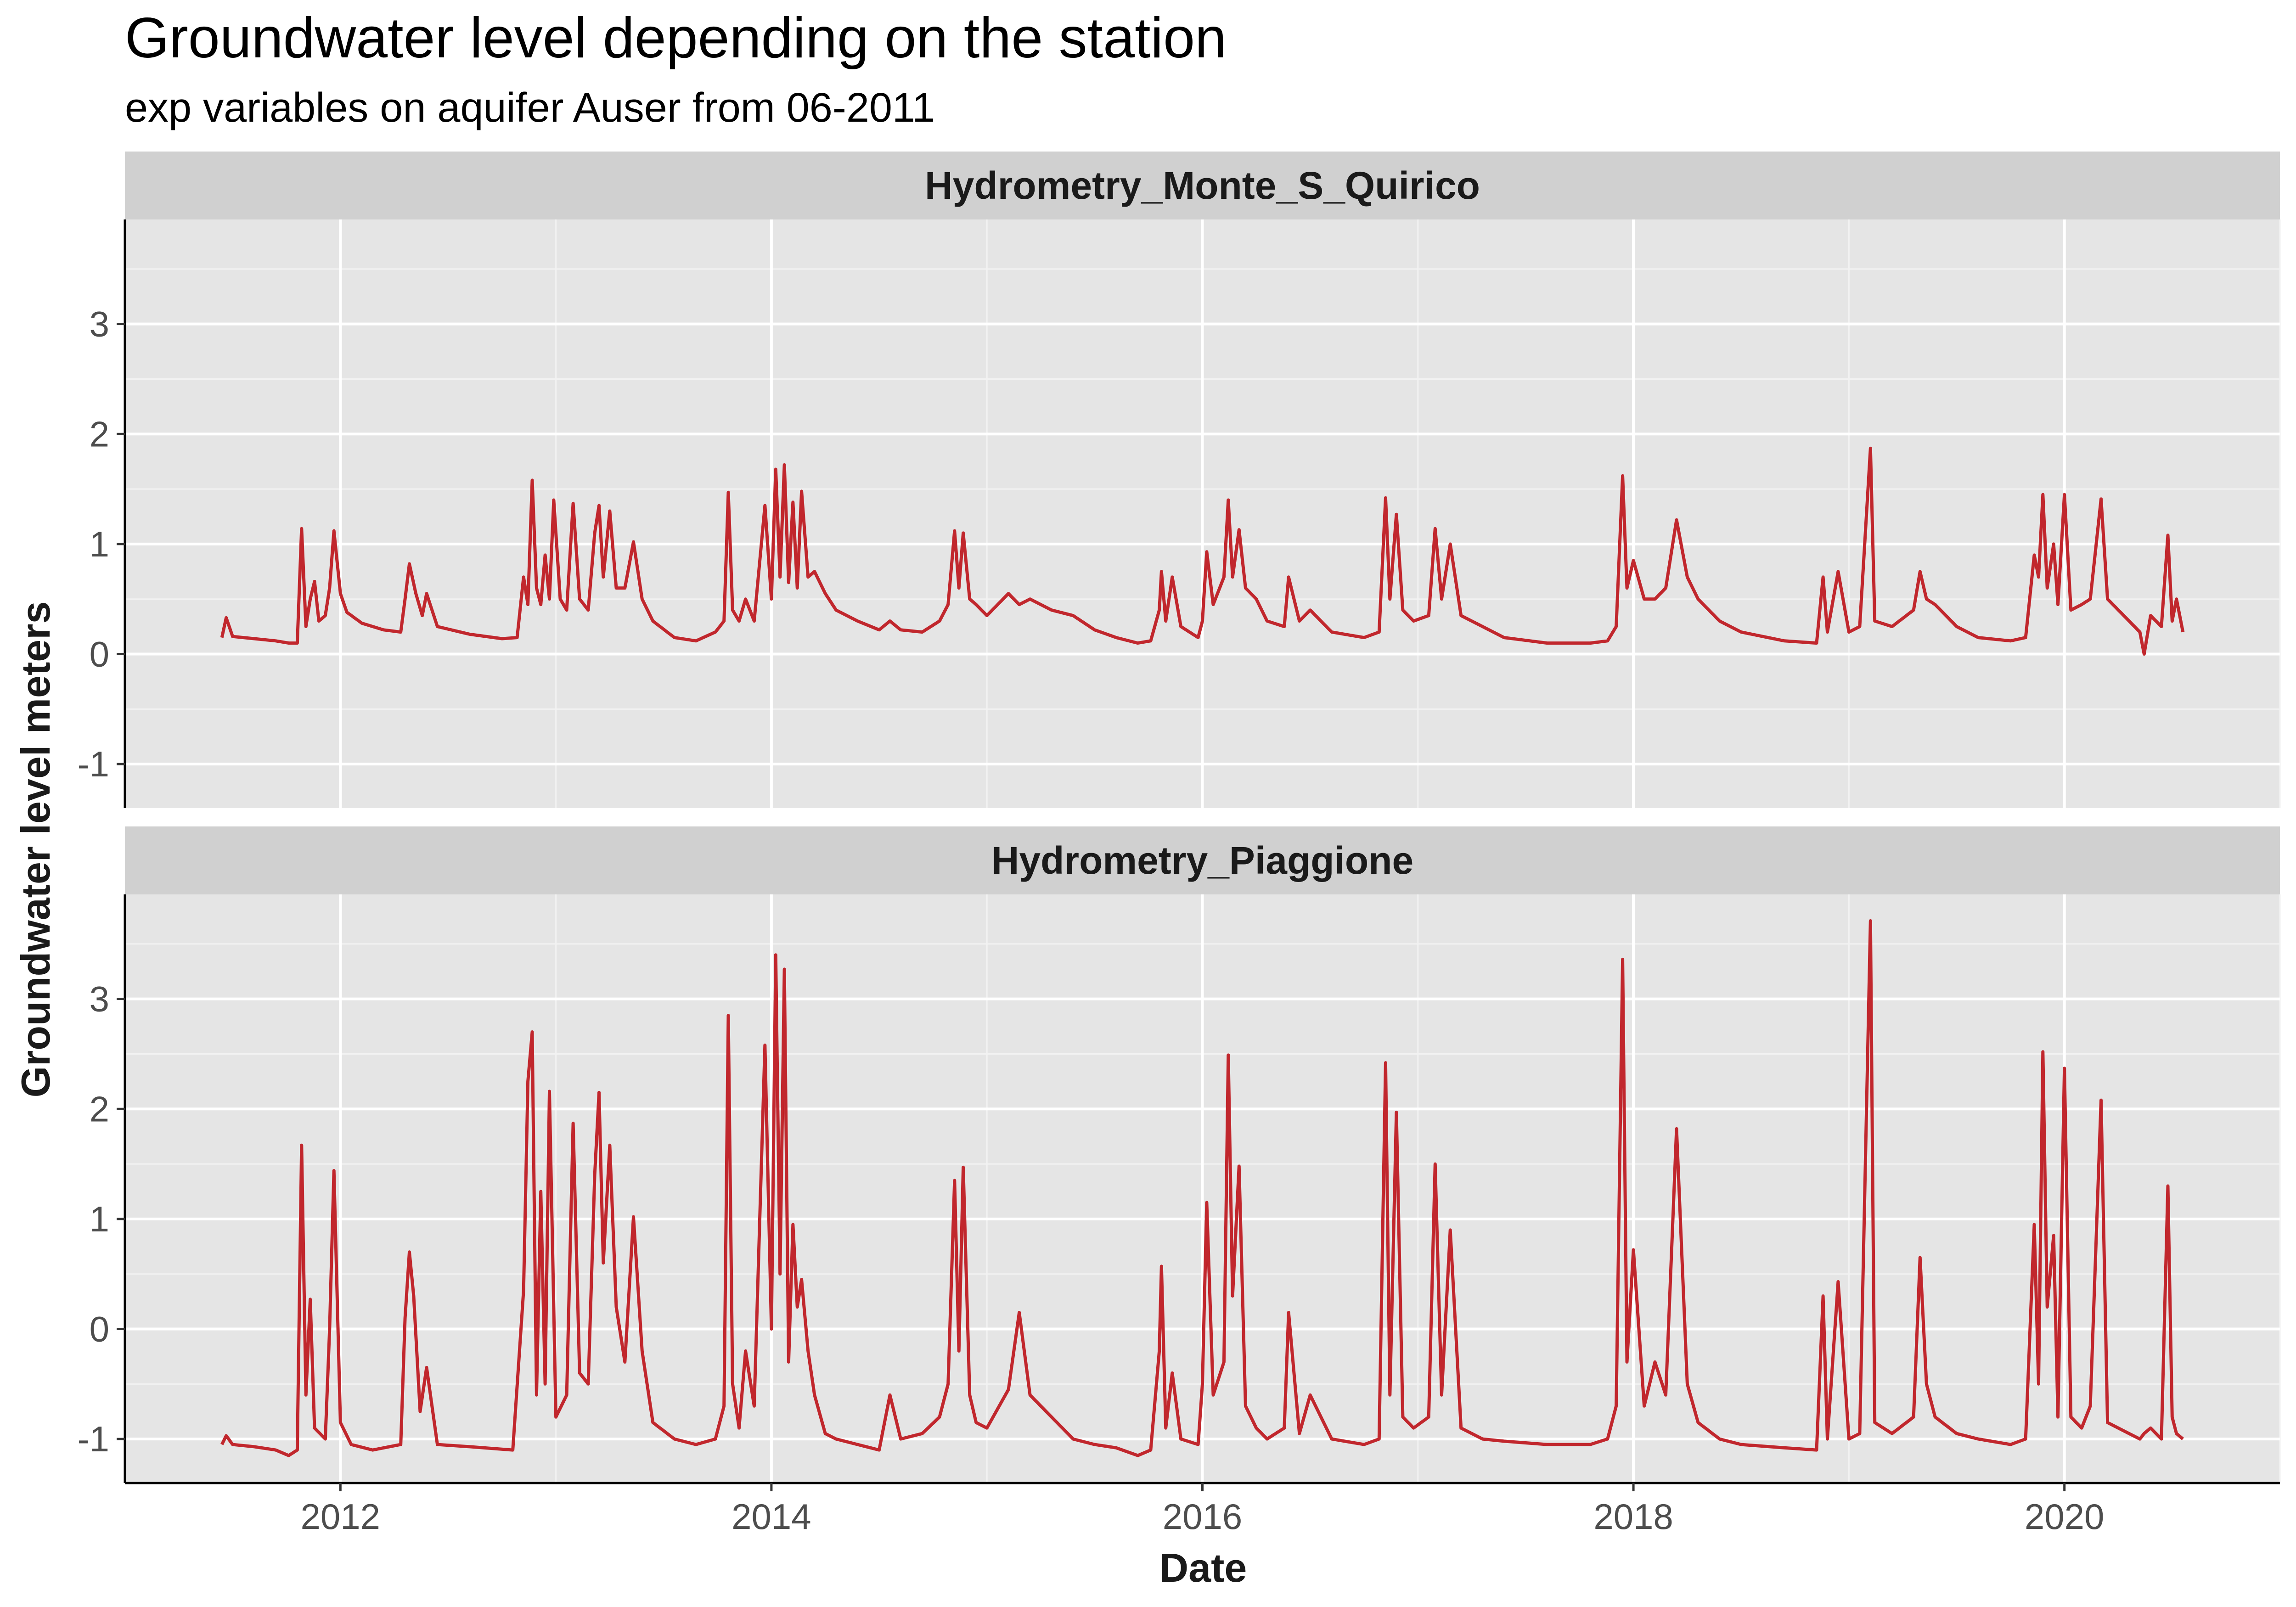 The width and height of the screenshot is (2296, 1607). I want to click on facet-strip-label: Hydrometry_Monte_S_Quirico, so click(1202, 185).